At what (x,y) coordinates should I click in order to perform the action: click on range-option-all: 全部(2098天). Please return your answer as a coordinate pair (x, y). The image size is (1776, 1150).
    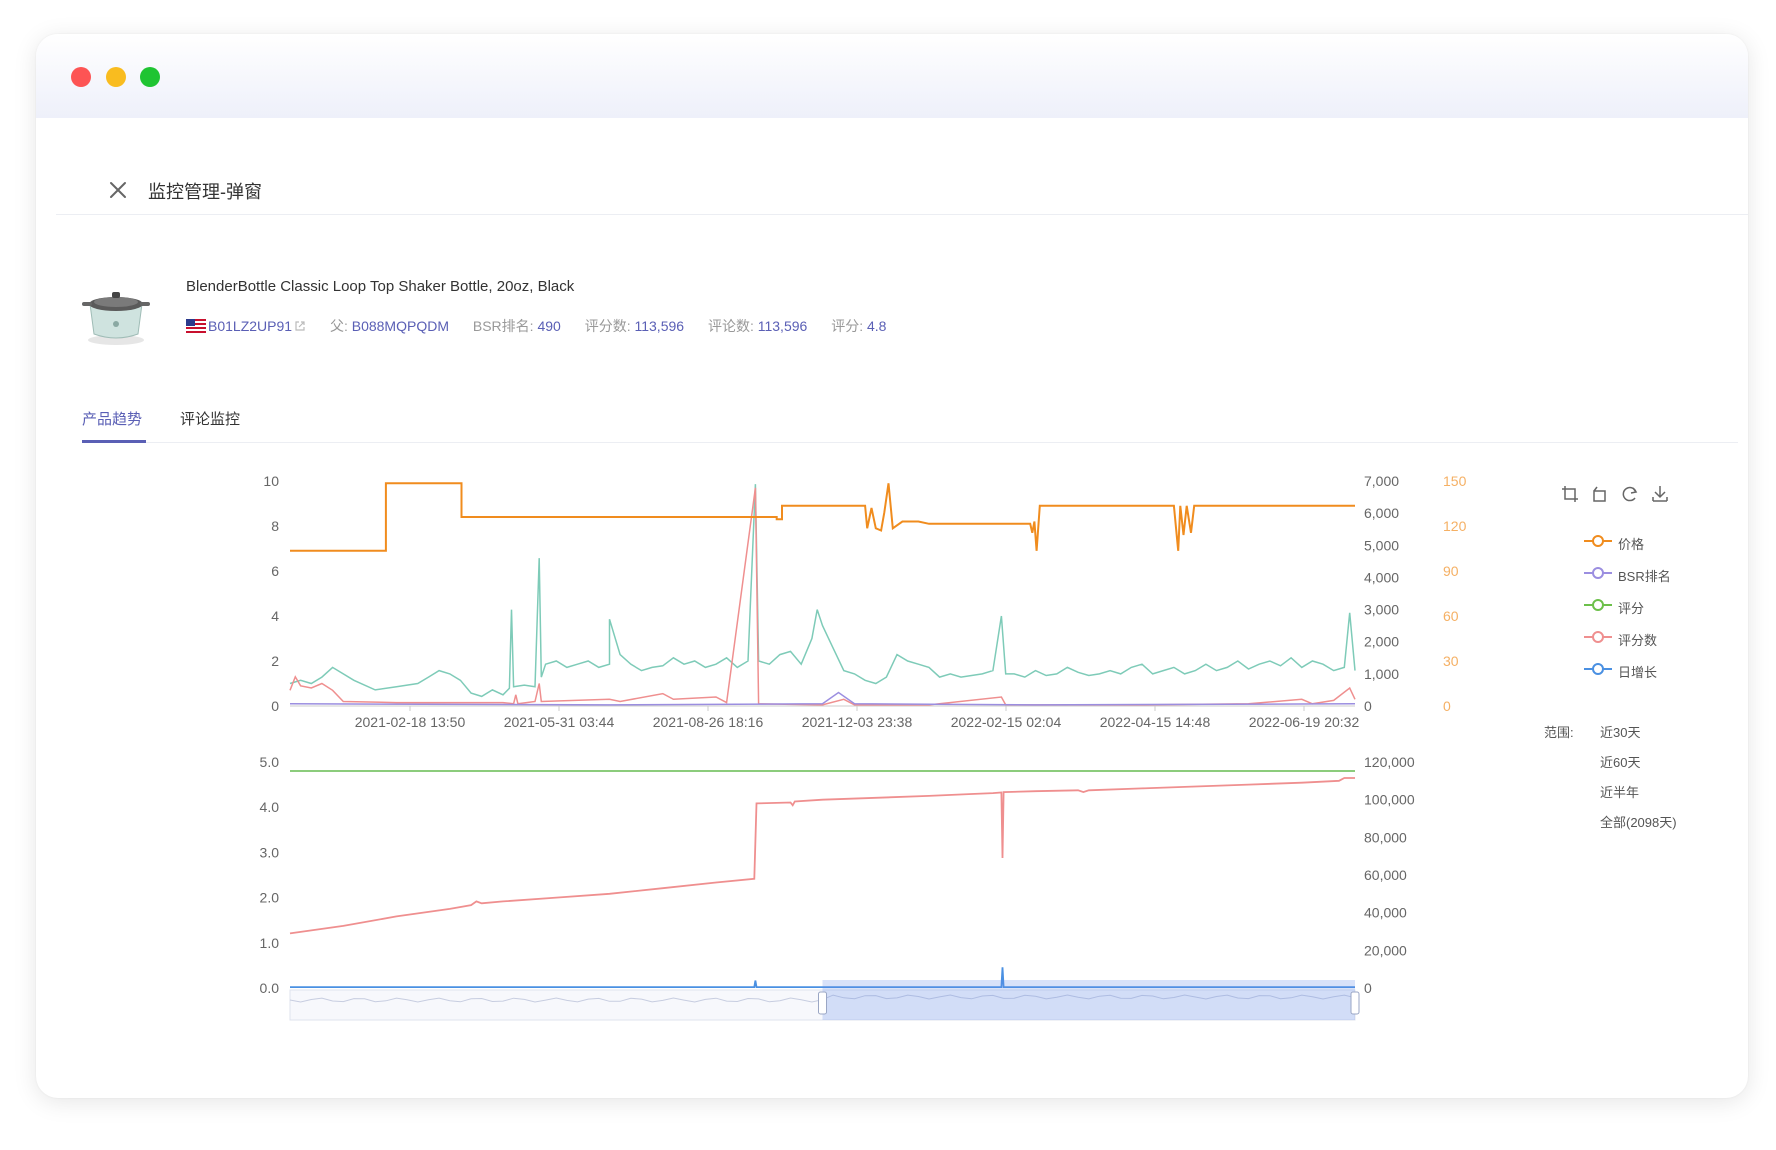
    Looking at the image, I should click on (1638, 822).